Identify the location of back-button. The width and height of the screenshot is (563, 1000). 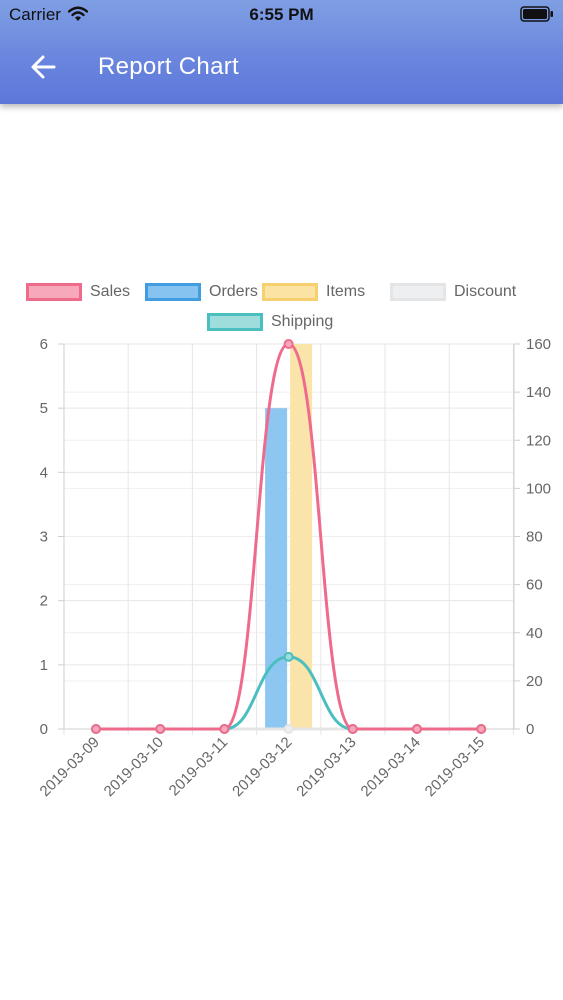
(44, 67).